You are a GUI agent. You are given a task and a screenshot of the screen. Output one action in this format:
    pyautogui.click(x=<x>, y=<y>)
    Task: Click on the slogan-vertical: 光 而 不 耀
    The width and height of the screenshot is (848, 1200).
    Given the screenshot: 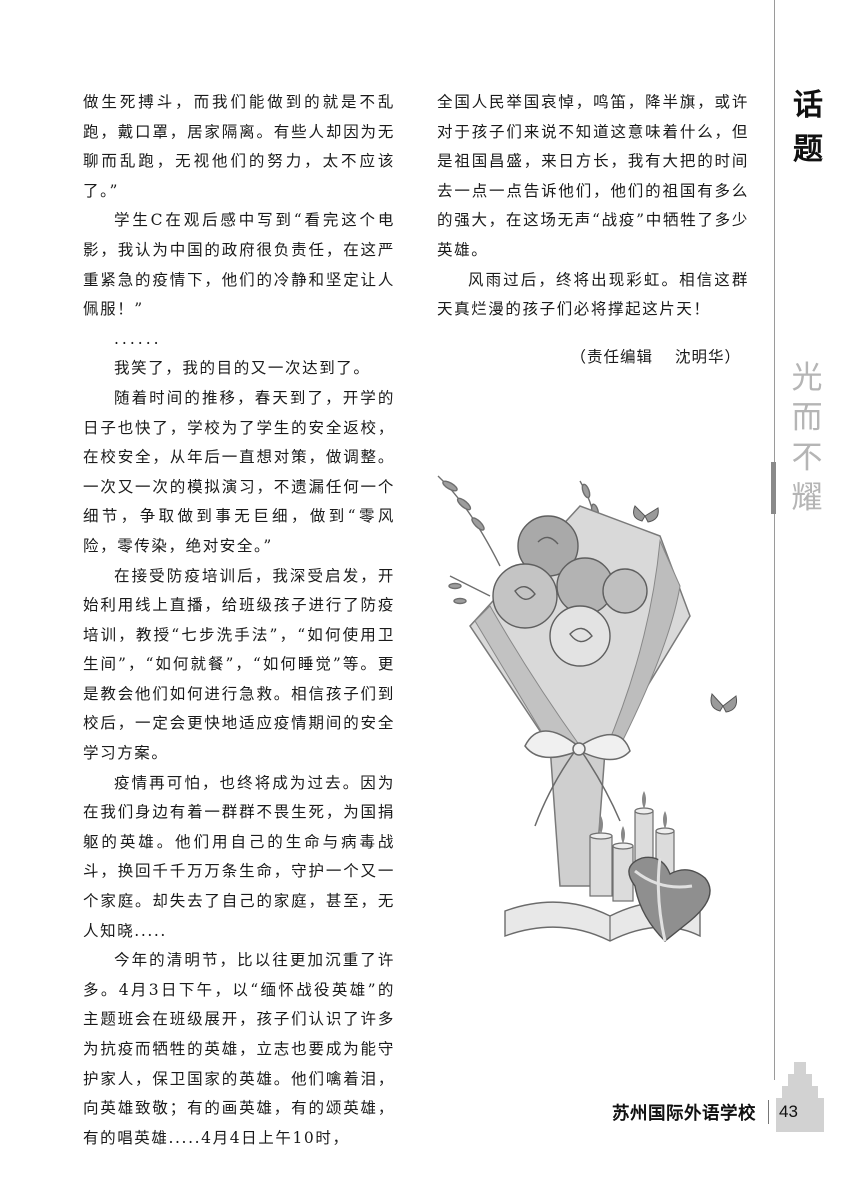 What is the action you would take?
    pyautogui.click(x=807, y=438)
    